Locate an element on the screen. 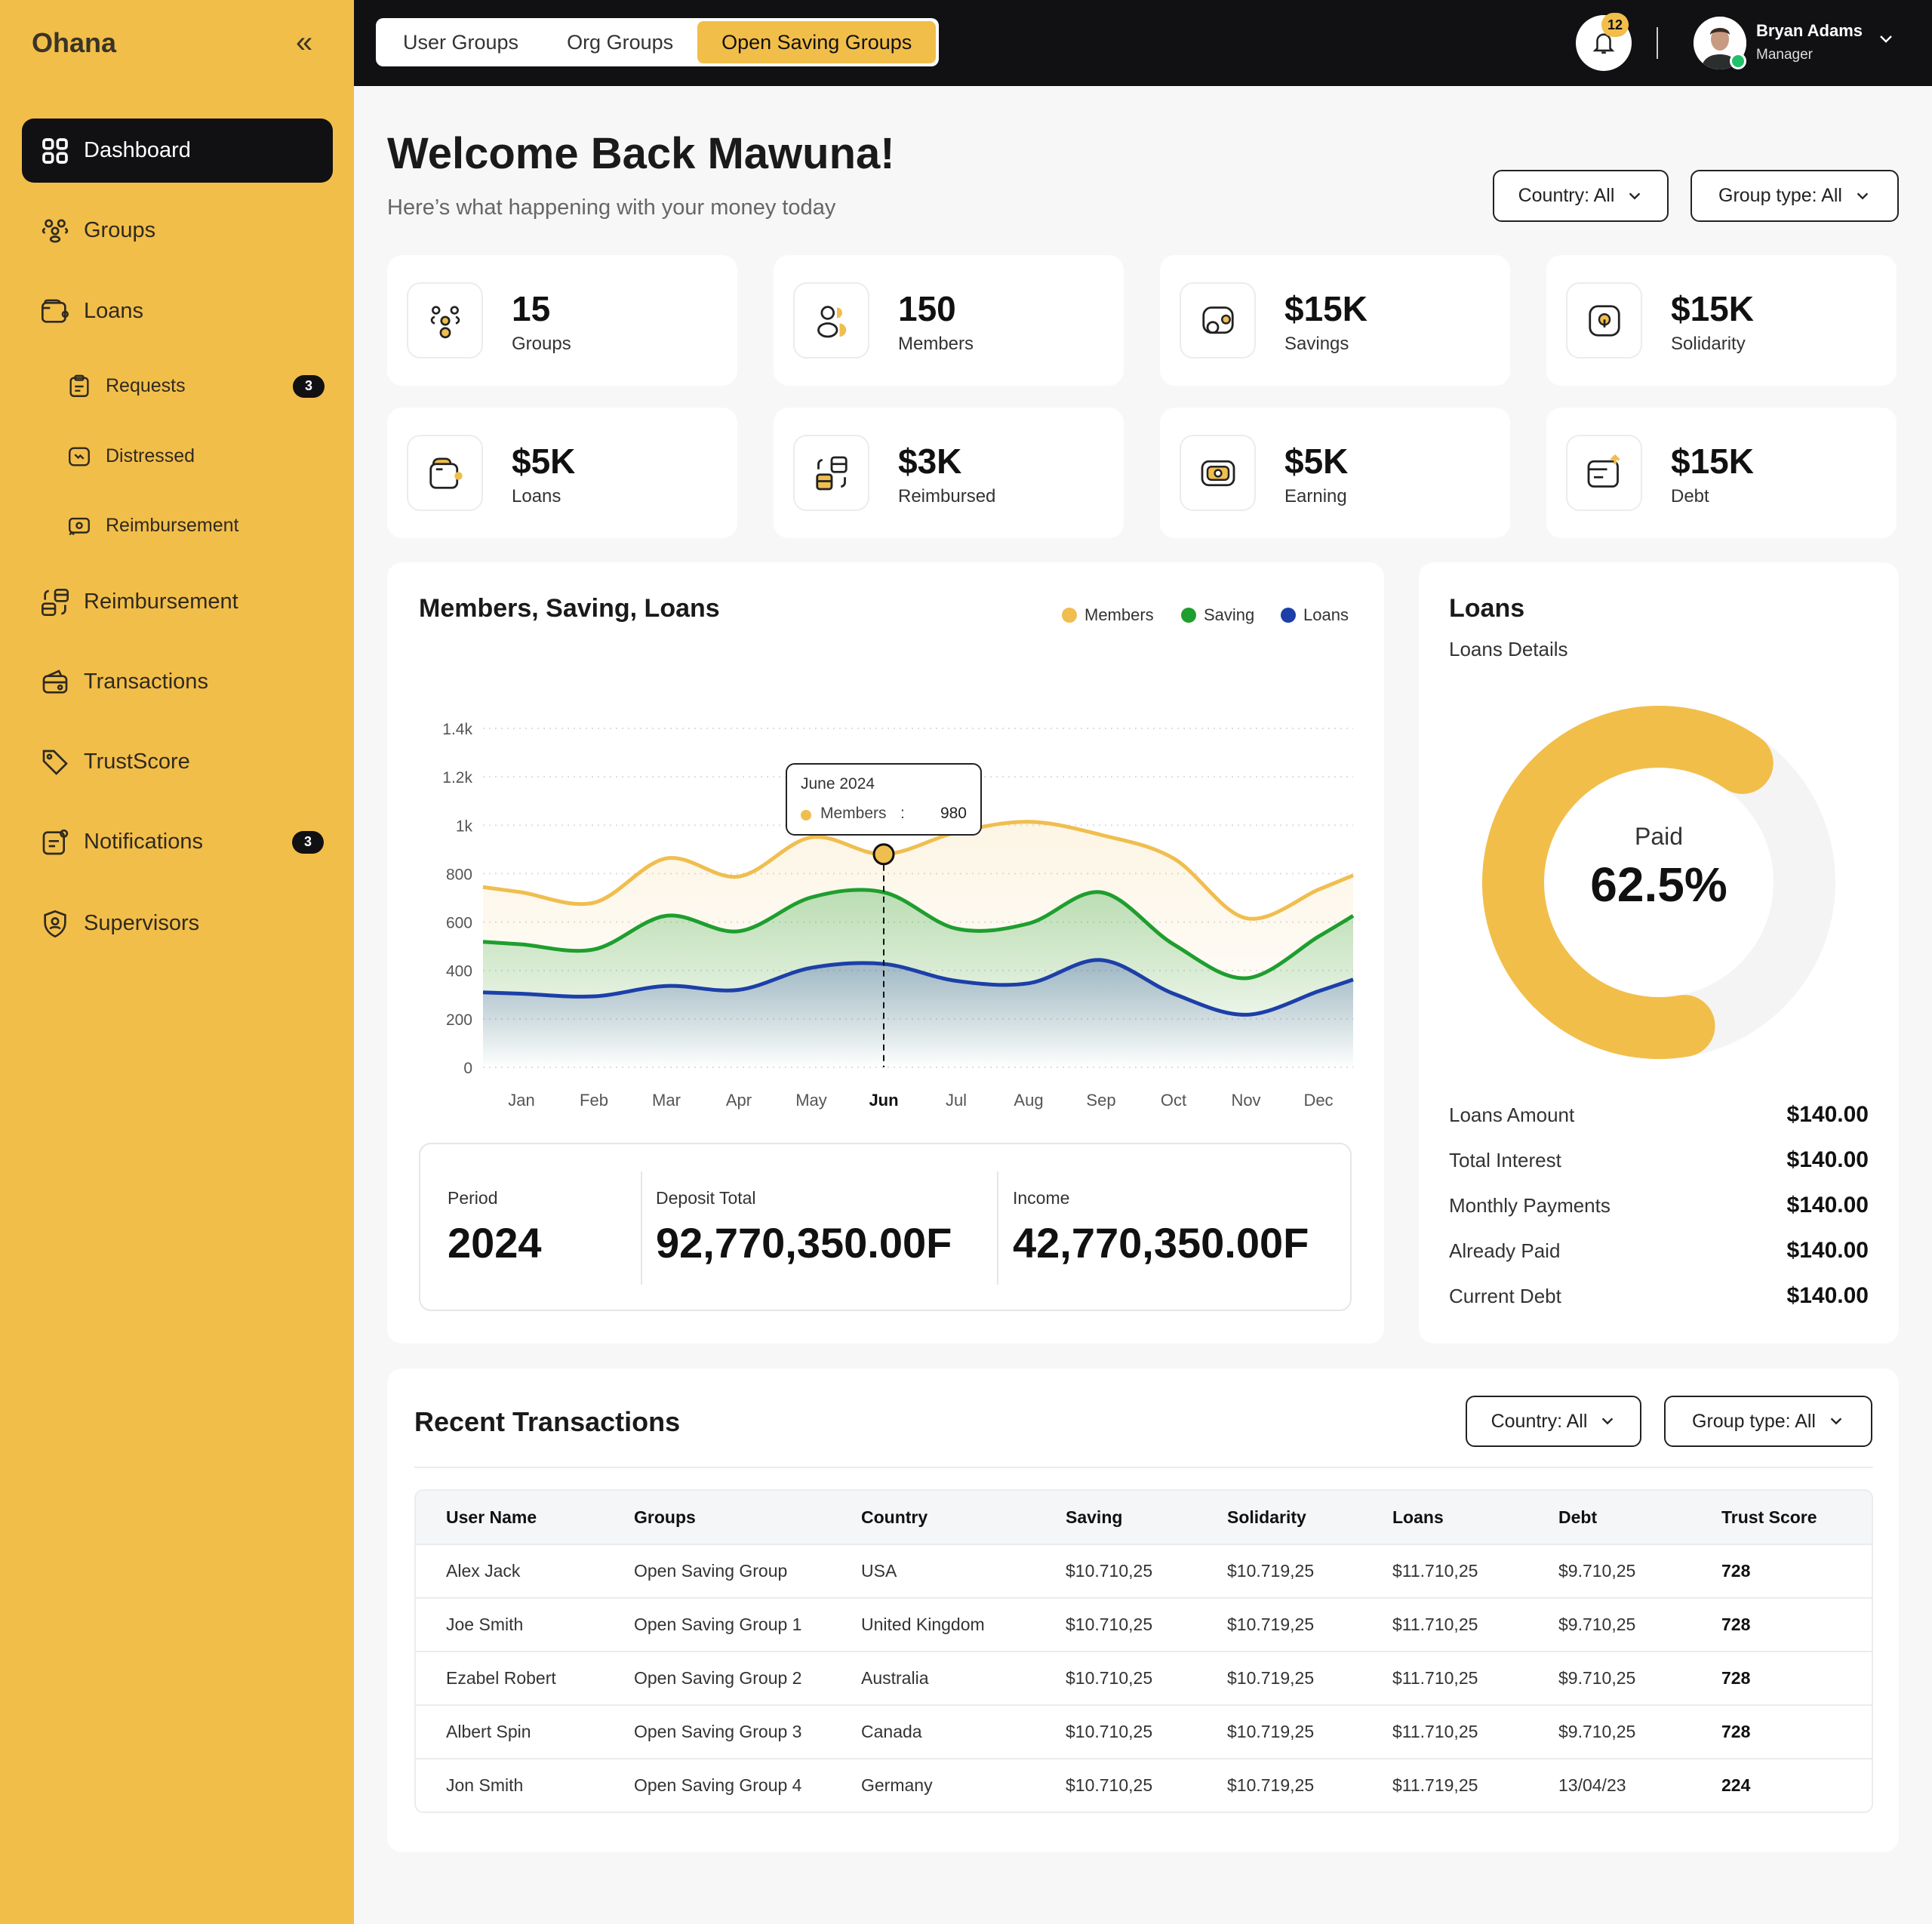  summary-value: 42,770,350.00F is located at coordinates (1161, 1243).